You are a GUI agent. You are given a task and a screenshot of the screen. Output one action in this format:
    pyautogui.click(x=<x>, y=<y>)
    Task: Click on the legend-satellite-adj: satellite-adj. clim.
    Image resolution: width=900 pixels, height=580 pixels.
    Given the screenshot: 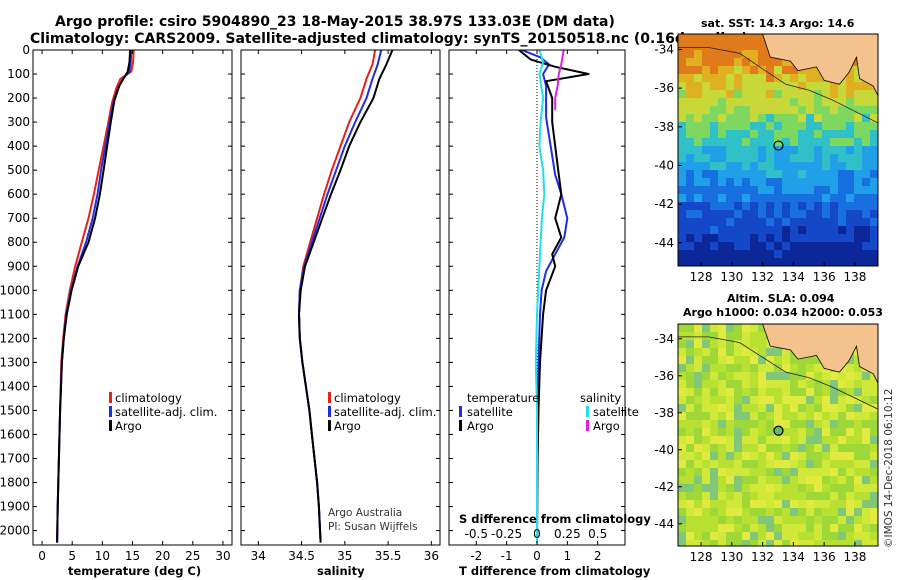 What is the action you would take?
    pyautogui.click(x=385, y=412)
    